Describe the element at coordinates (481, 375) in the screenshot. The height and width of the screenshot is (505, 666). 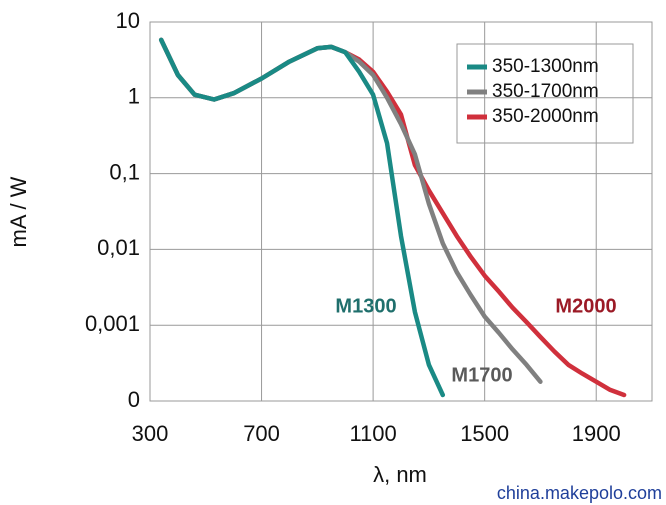
I see `annotation: M1700` at that location.